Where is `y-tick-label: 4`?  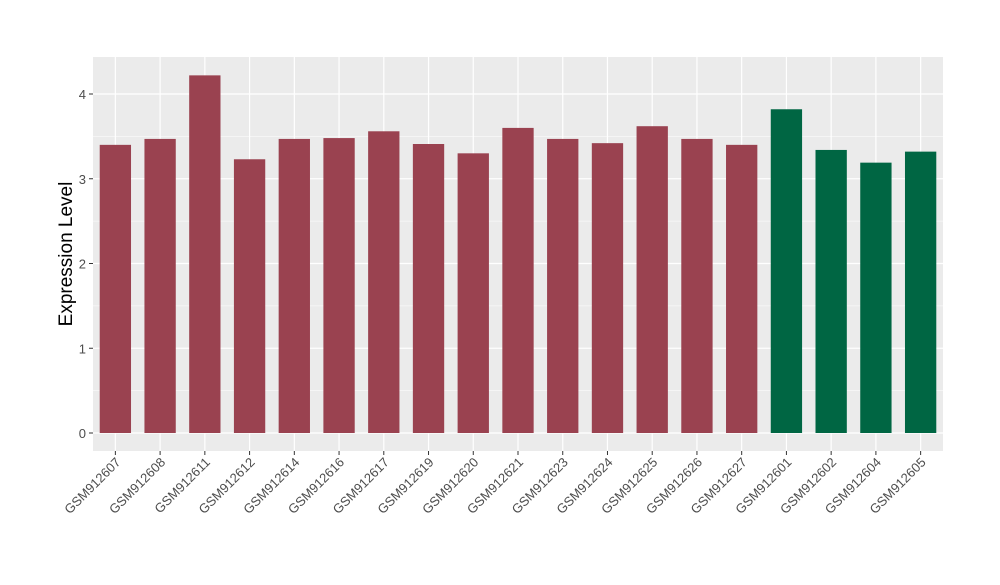 y-tick-label: 4 is located at coordinates (82, 94).